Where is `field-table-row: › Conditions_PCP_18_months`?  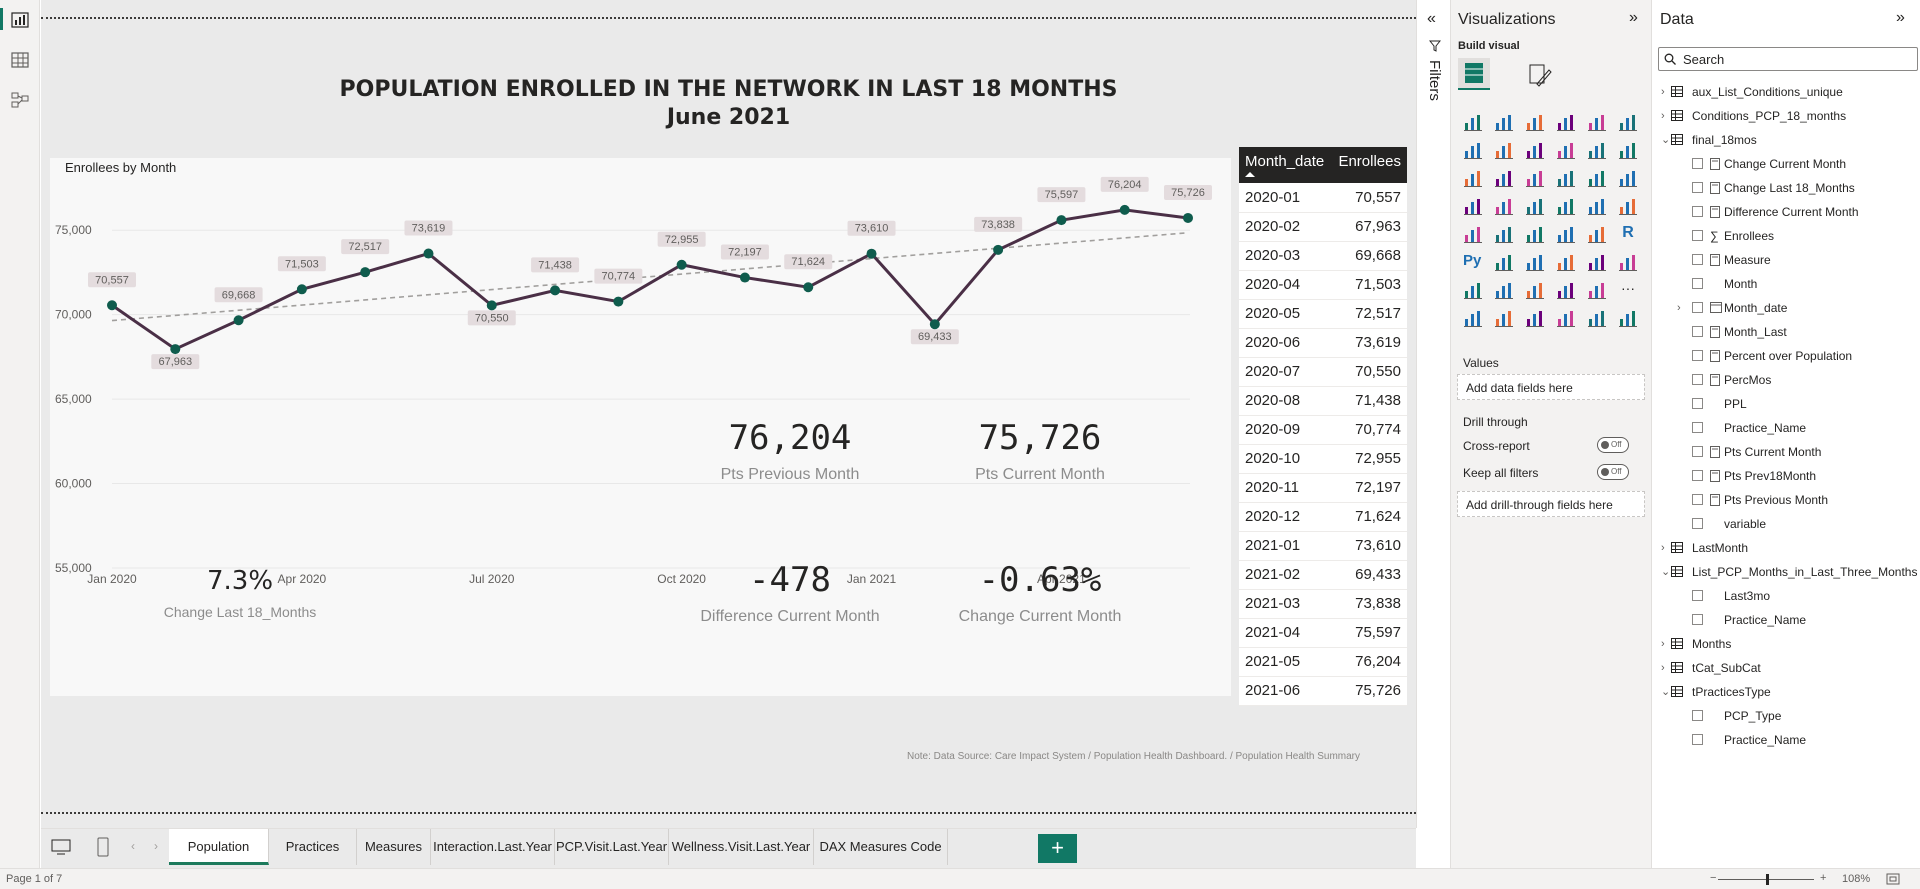 field-table-row: › Conditions_PCP_18_months is located at coordinates (1786, 116).